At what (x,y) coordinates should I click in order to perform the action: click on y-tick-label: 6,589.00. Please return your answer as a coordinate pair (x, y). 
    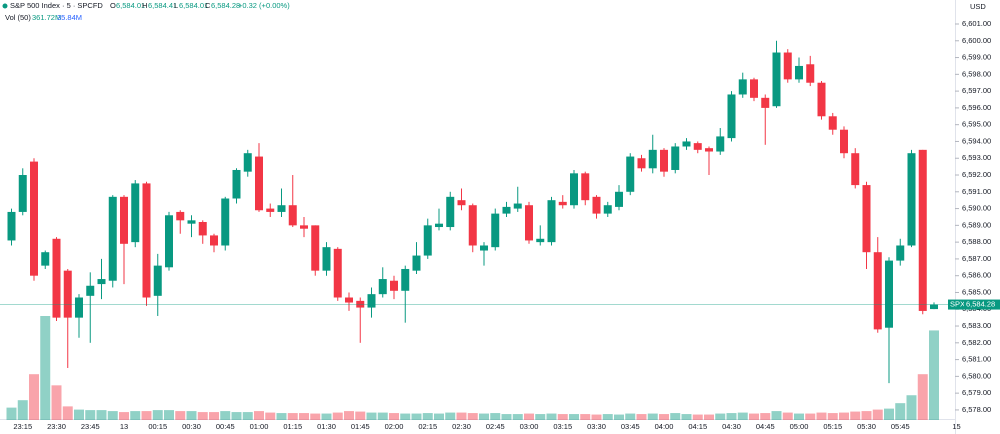
    Looking at the image, I should click on (976, 224).